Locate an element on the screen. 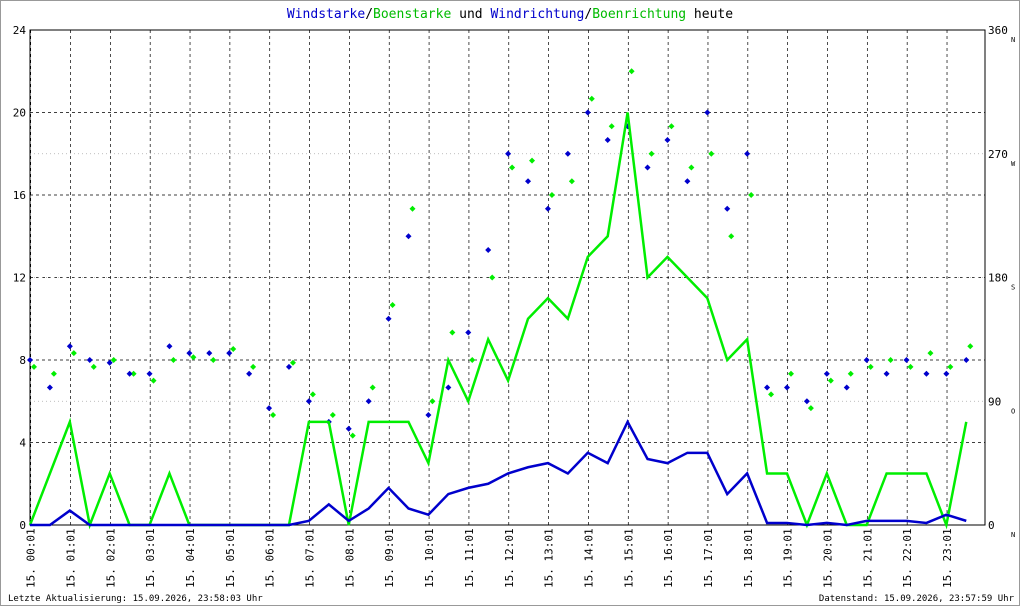 Image resolution: width=1020 pixels, height=606 pixels. y2-compass-label: N is located at coordinates (1013, 535).